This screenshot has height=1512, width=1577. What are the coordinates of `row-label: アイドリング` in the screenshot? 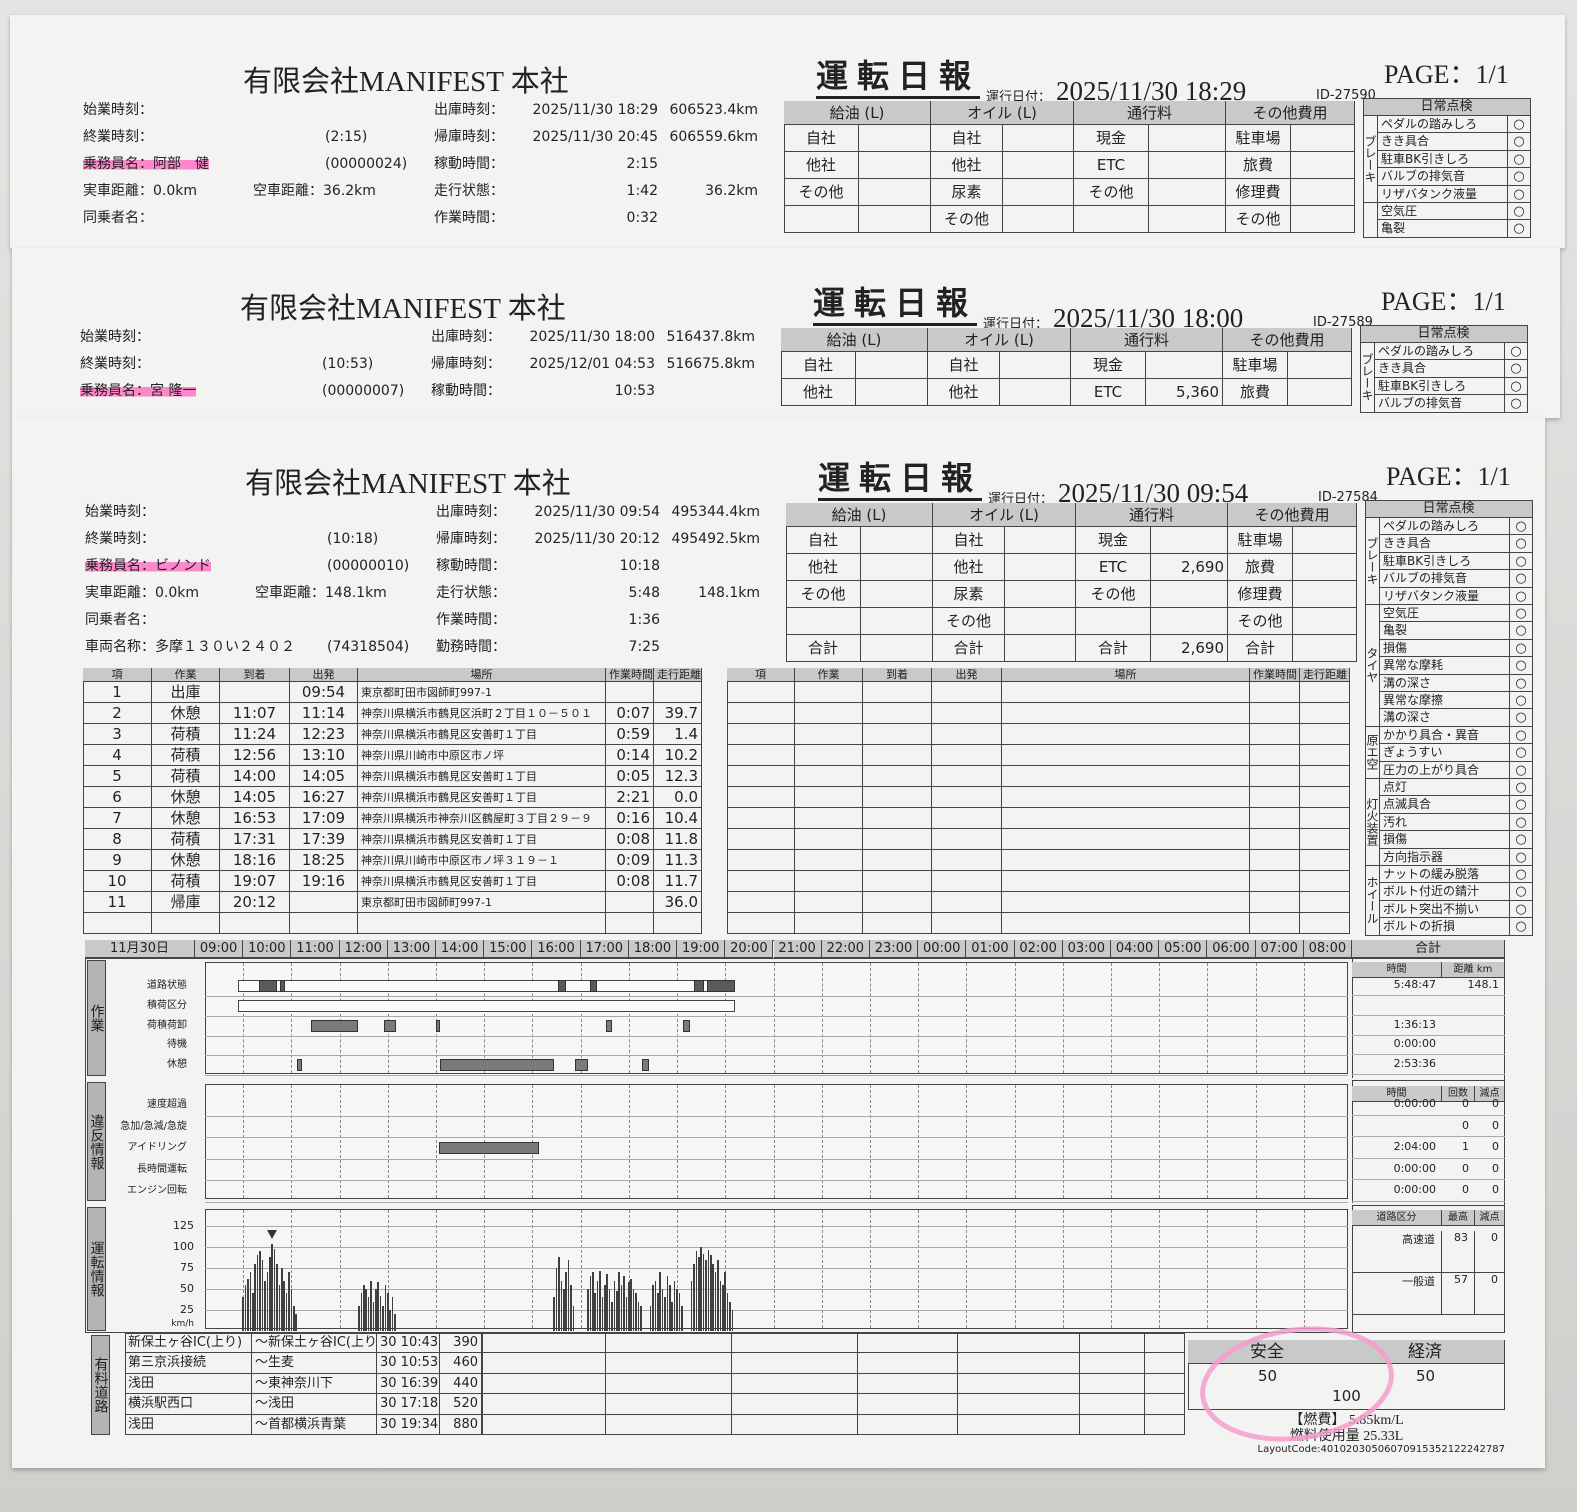 It's located at (157, 1147).